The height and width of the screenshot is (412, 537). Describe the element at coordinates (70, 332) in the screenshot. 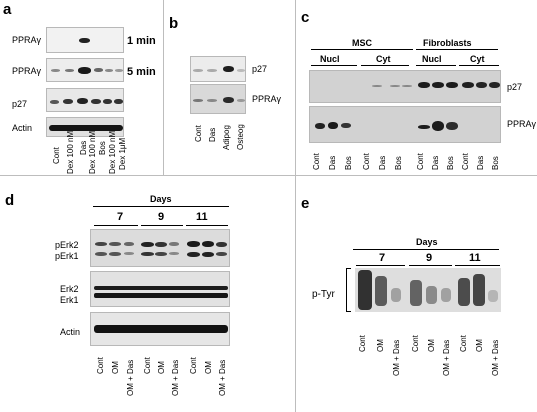

I see `panel-d-row-actin: Actin` at that location.